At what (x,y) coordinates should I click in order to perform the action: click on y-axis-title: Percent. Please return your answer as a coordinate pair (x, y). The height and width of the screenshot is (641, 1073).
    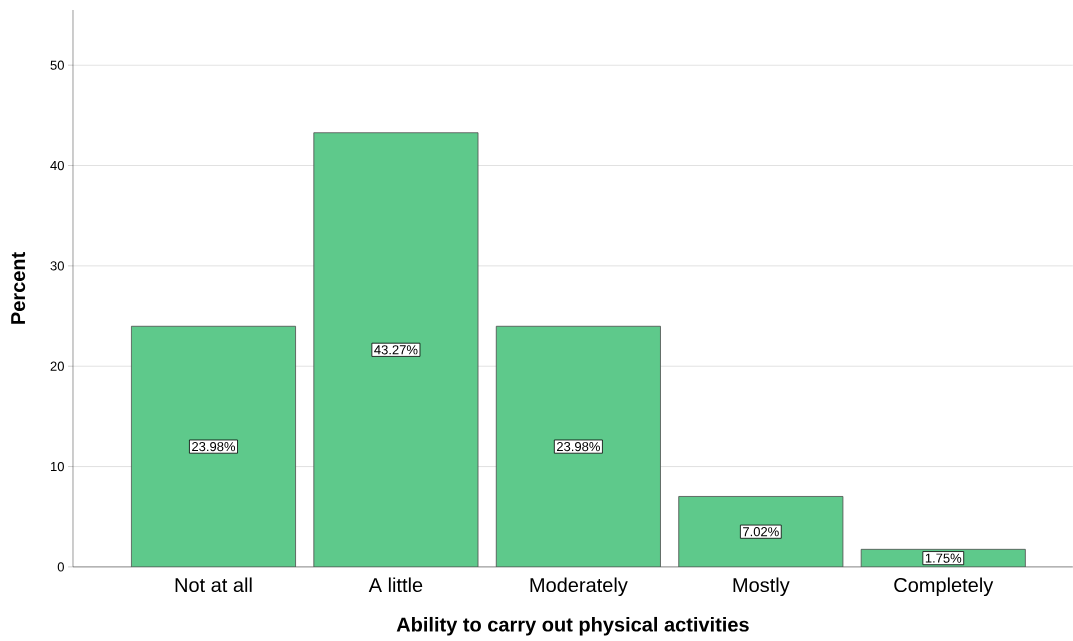
    Looking at the image, I should click on (18, 288).